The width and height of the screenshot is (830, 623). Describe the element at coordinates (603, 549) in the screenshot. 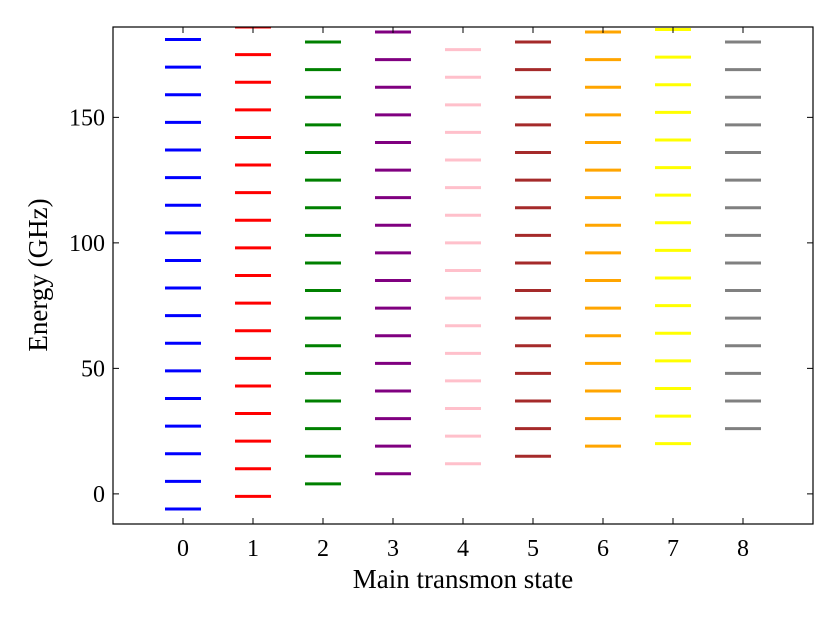

I see `x-tick-label-6: 6` at that location.